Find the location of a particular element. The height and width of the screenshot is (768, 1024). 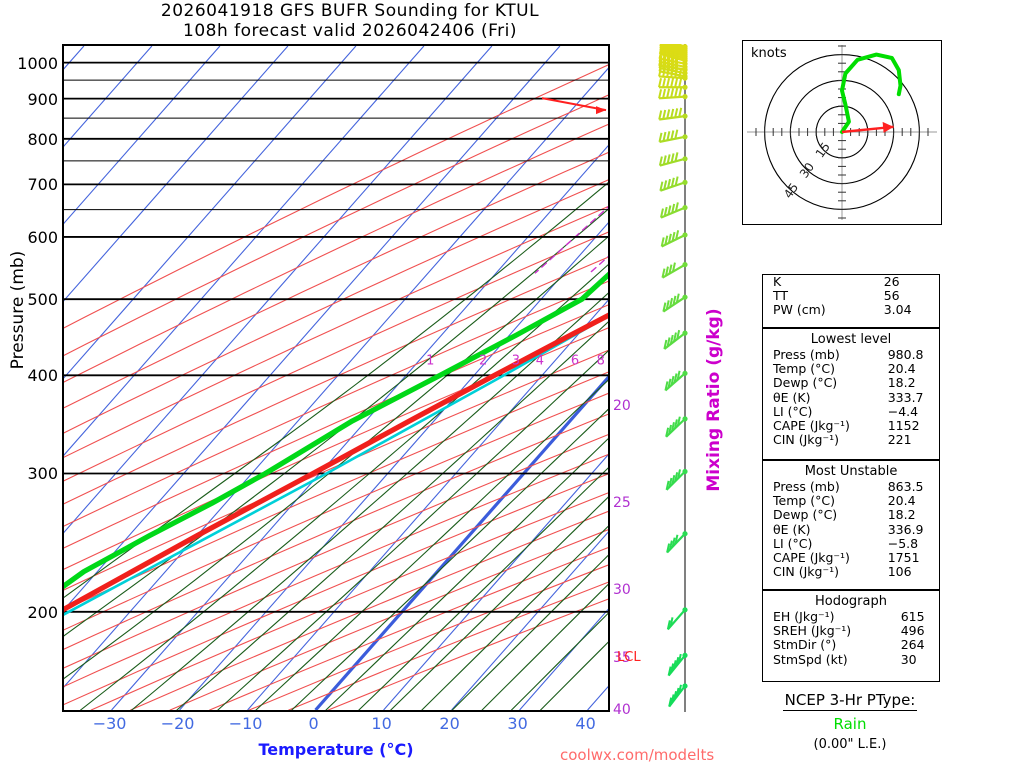

stat-value: 496 is located at coordinates (912, 631).